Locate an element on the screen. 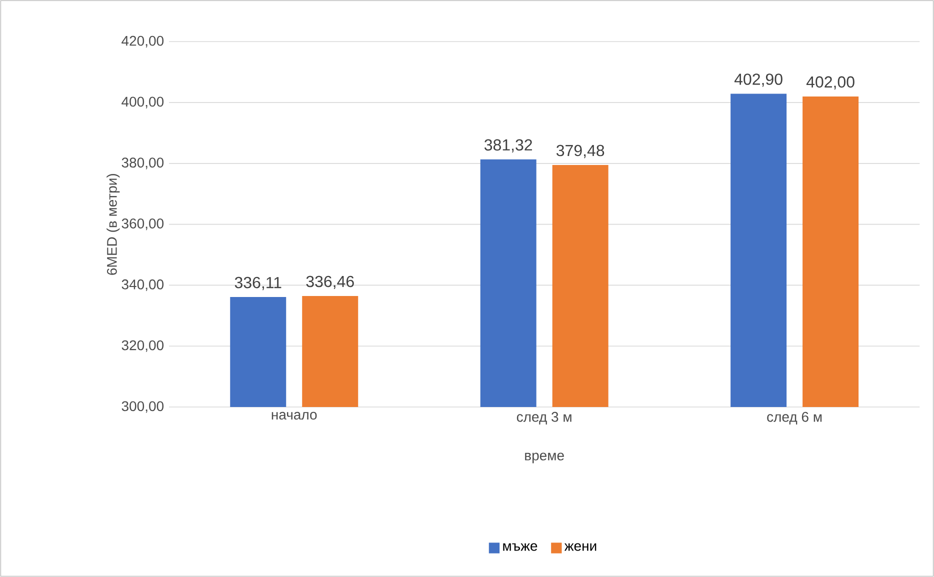 This screenshot has width=934, height=577. data-label: 381,32 is located at coordinates (508, 145).